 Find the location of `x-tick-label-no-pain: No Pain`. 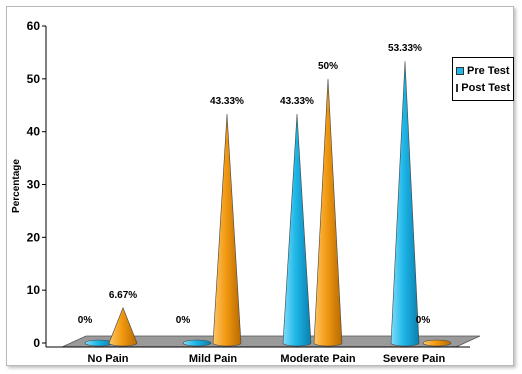

x-tick-label-no-pain: No Pain is located at coordinates (108, 359).